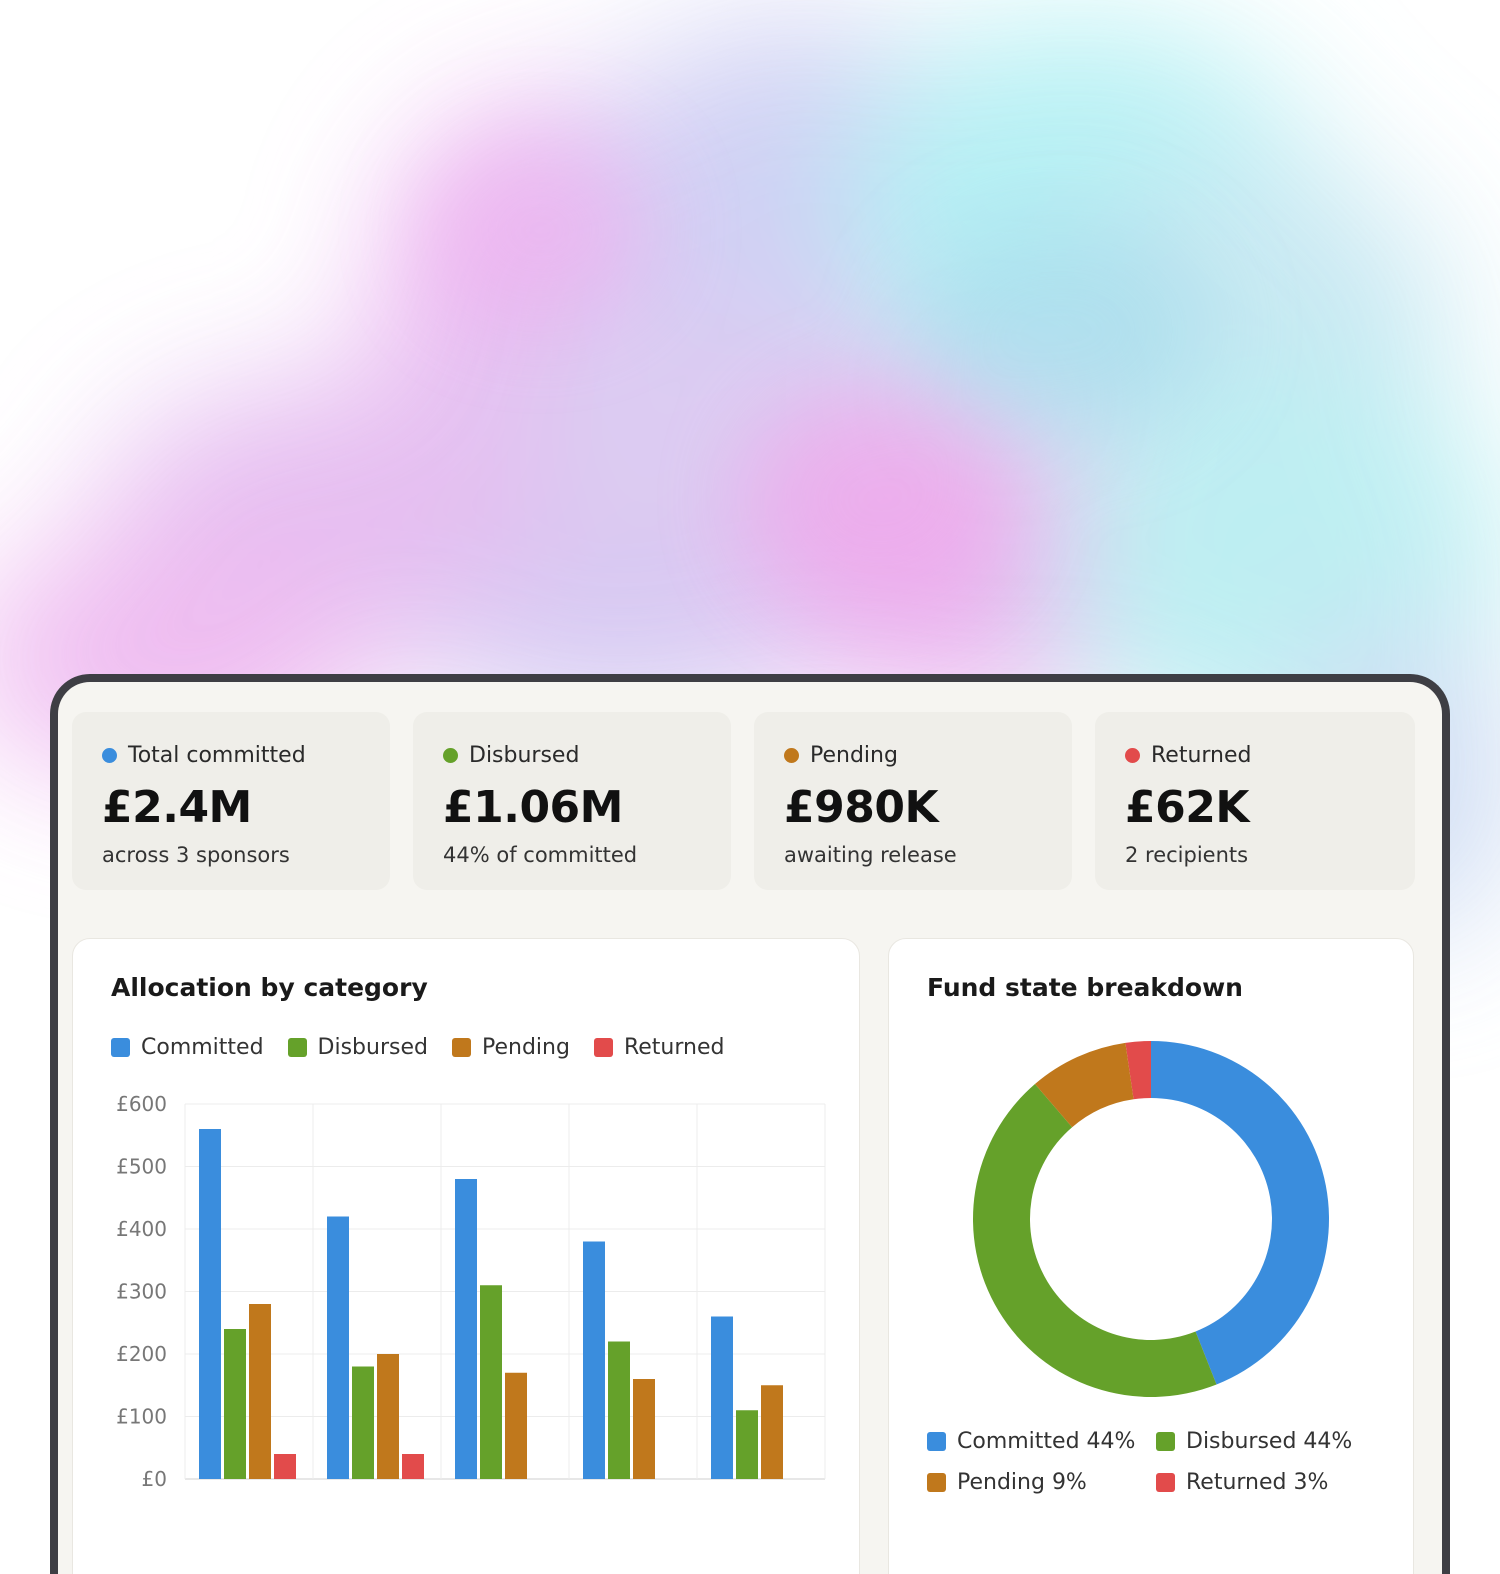  I want to click on stat-card-total-committed: Total committed £2.4M across 3 sponsors, so click(231, 801).